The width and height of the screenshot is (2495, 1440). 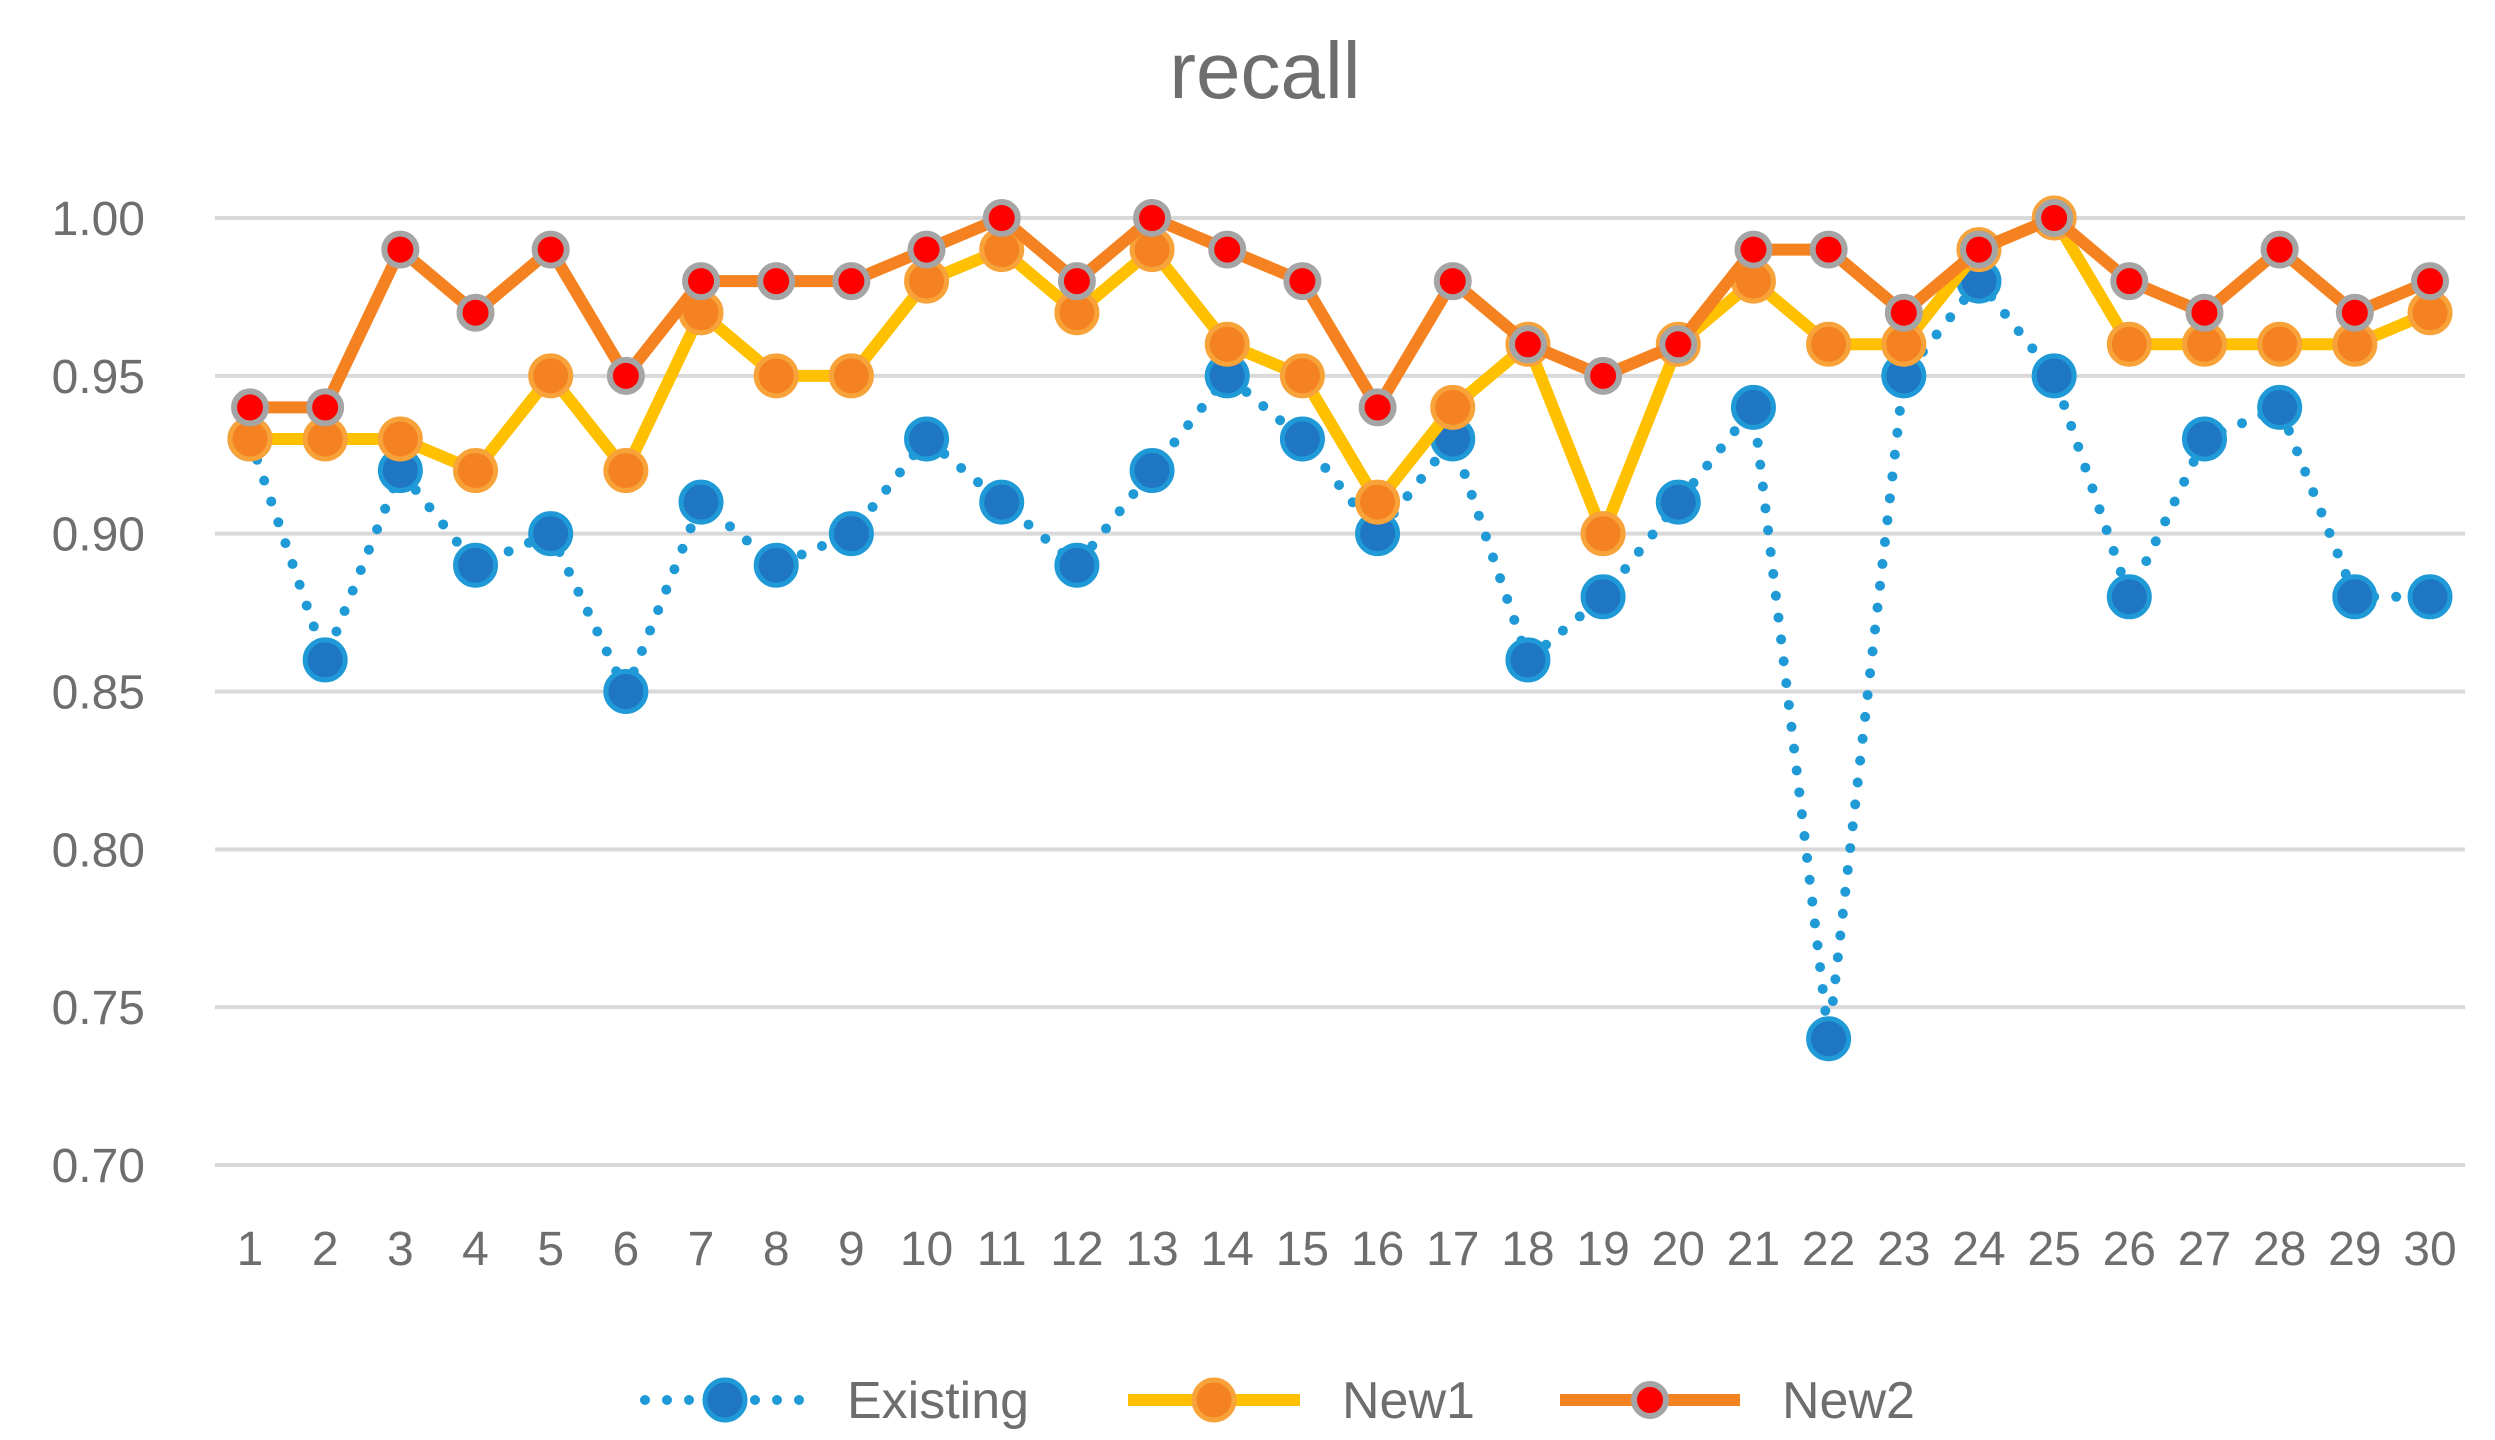 I want to click on x-tick-label: 29, so click(x=2354, y=1249).